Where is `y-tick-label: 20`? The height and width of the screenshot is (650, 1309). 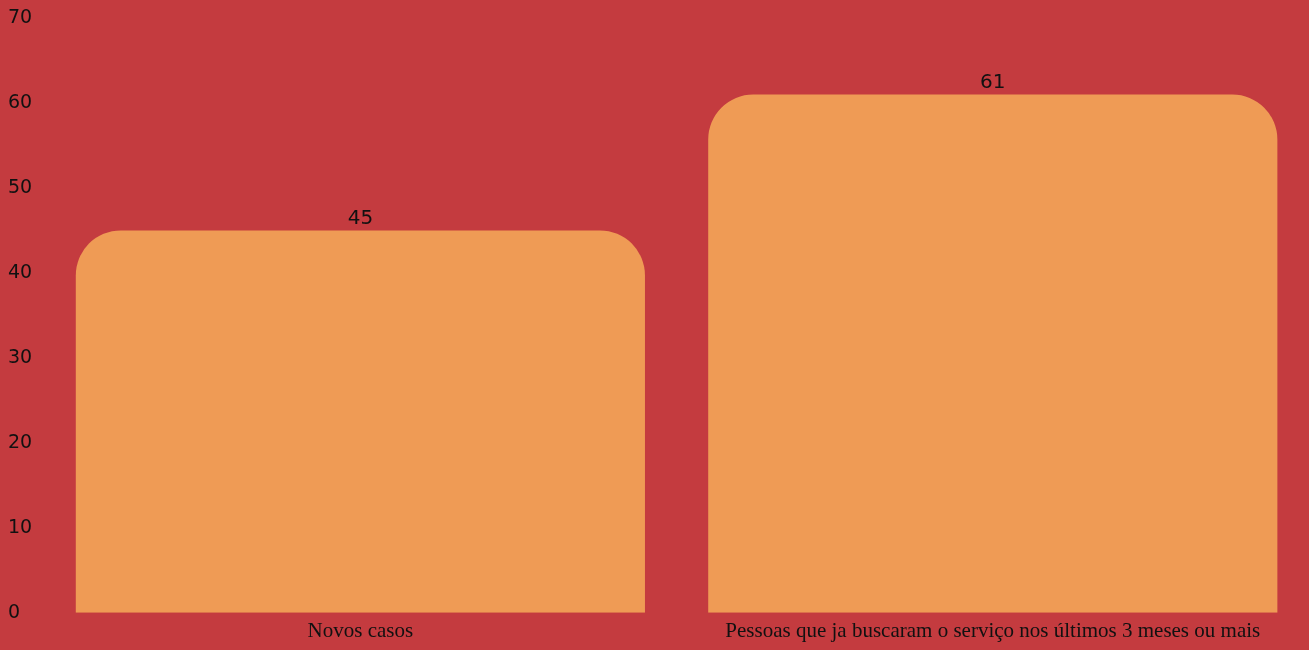
y-tick-label: 20 is located at coordinates (20, 440).